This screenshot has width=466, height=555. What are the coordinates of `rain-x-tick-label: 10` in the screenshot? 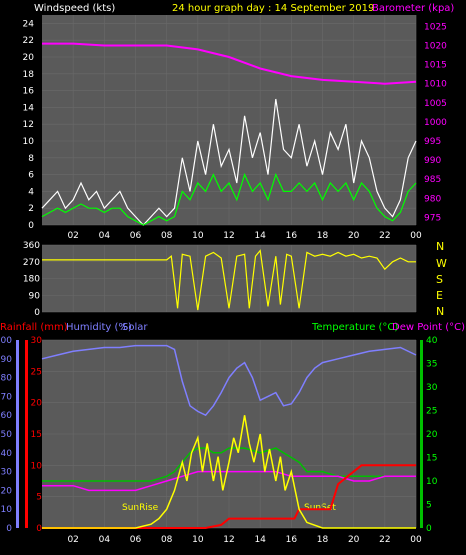 It's located at (198, 540).